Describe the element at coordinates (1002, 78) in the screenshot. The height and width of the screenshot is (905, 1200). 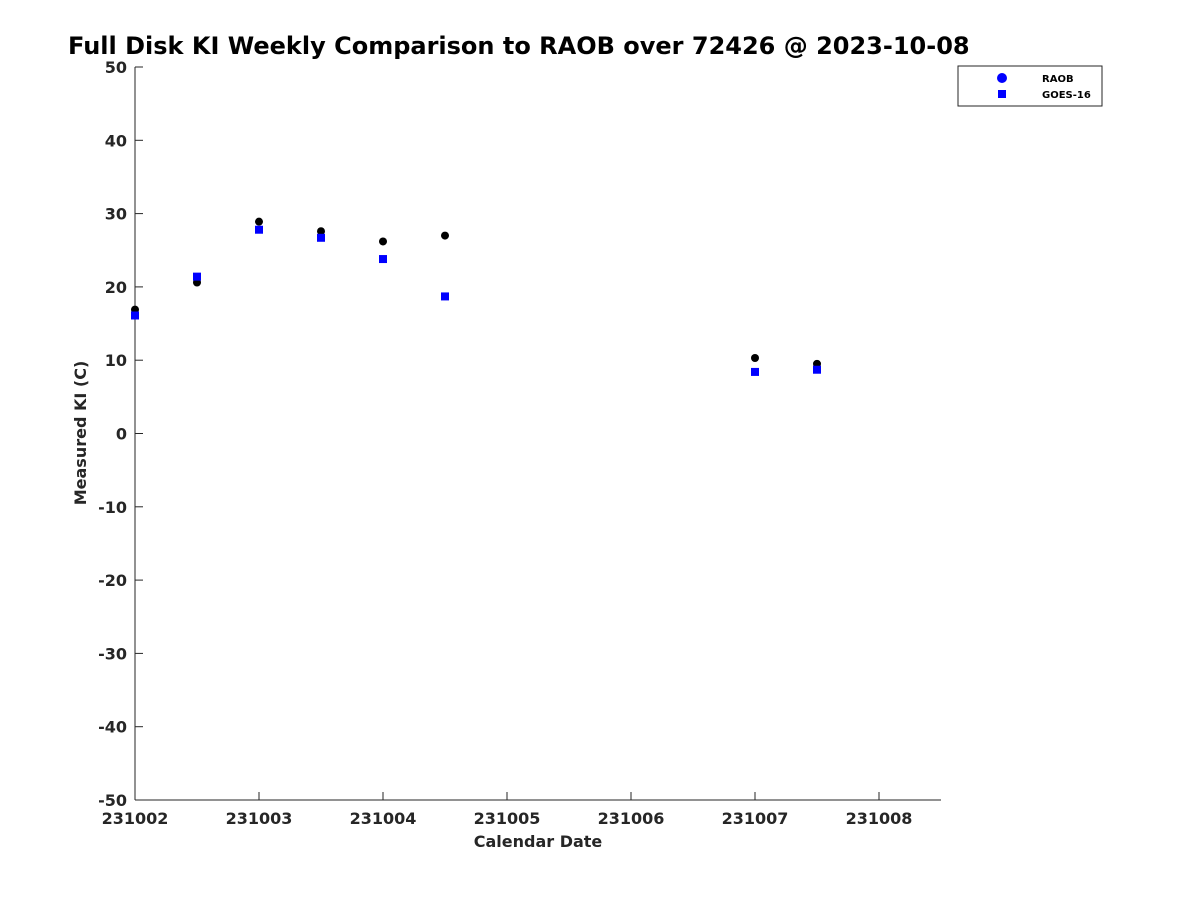
I see `legend-marker-circle` at that location.